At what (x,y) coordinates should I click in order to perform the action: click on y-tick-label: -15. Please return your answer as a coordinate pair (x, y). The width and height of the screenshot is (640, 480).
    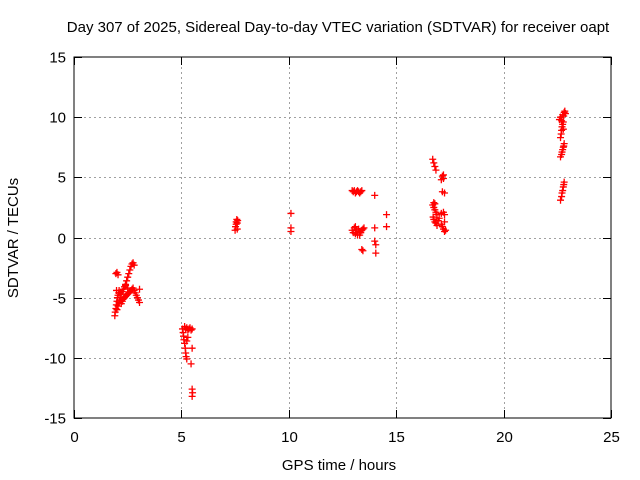
    Looking at the image, I should click on (55, 419).